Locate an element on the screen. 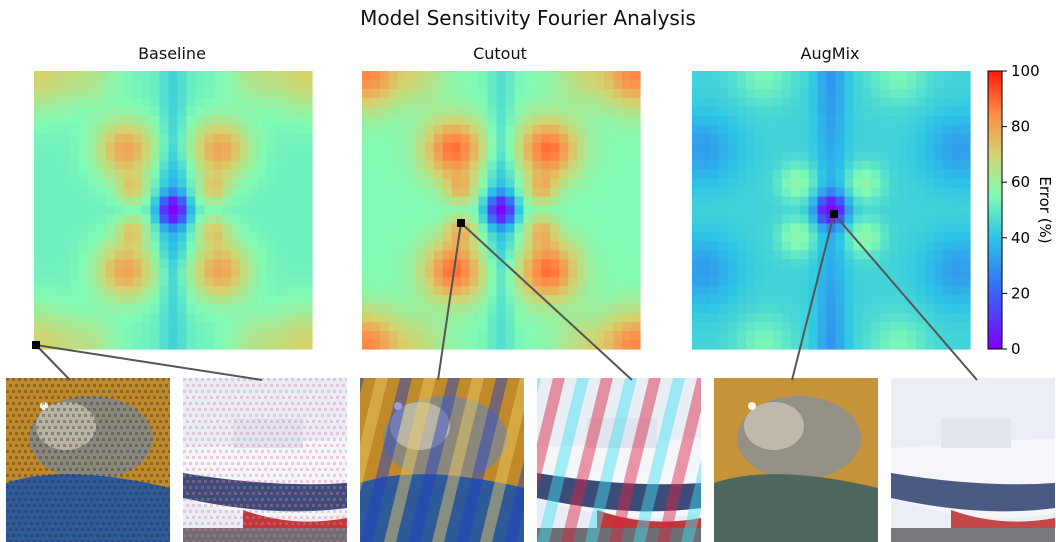  panel-title-baseline: Baseline is located at coordinates (172, 53).